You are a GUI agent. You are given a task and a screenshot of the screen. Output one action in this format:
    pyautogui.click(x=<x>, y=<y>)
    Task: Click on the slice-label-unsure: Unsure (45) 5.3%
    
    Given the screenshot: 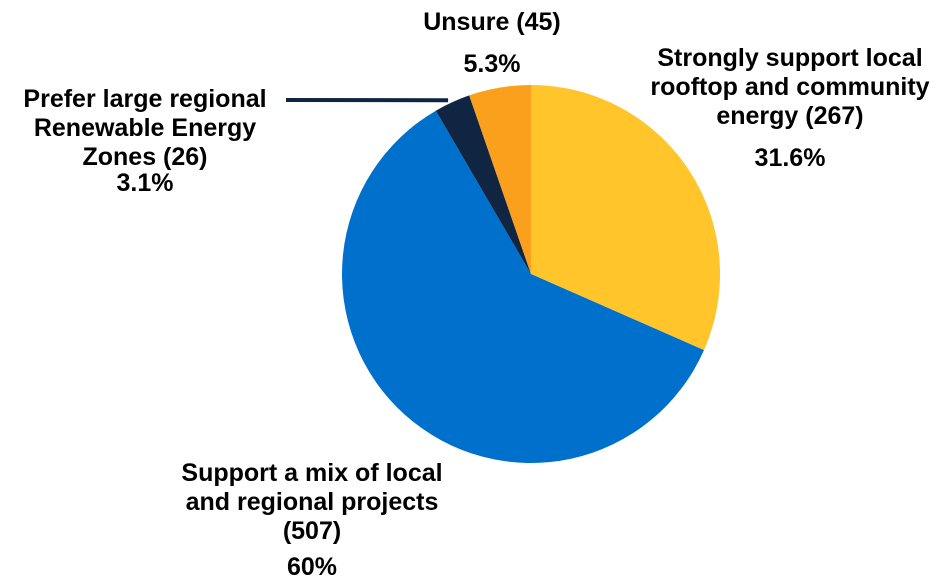 What is the action you would take?
    pyautogui.click(x=492, y=43)
    